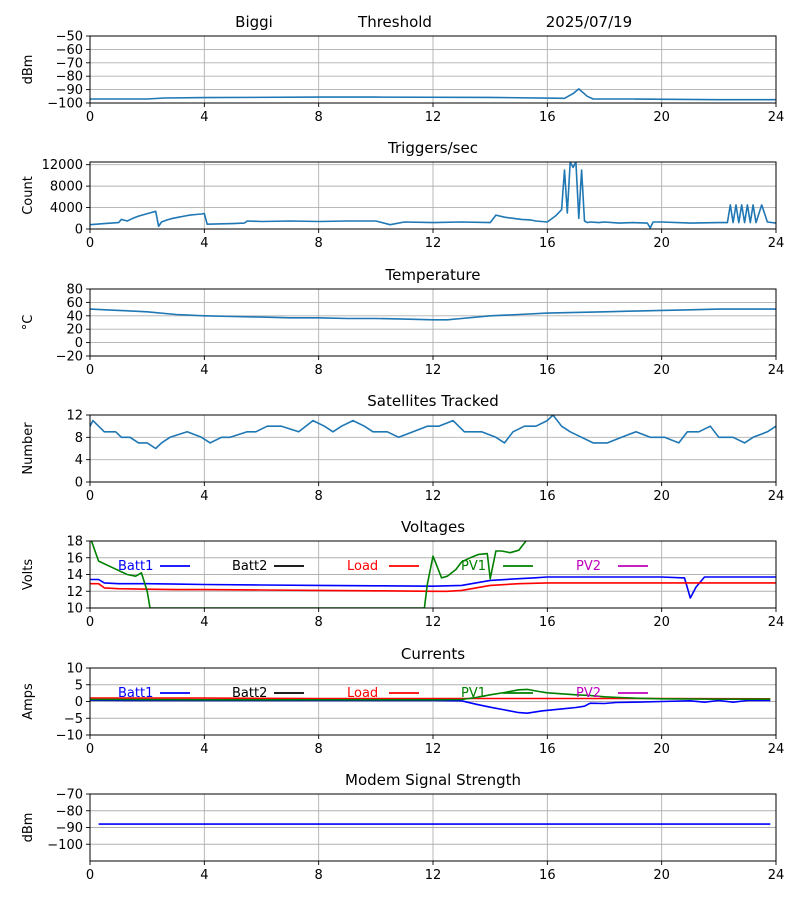 The height and width of the screenshot is (900, 800). I want to click on y-tick-label: −100, so click(65, 104).